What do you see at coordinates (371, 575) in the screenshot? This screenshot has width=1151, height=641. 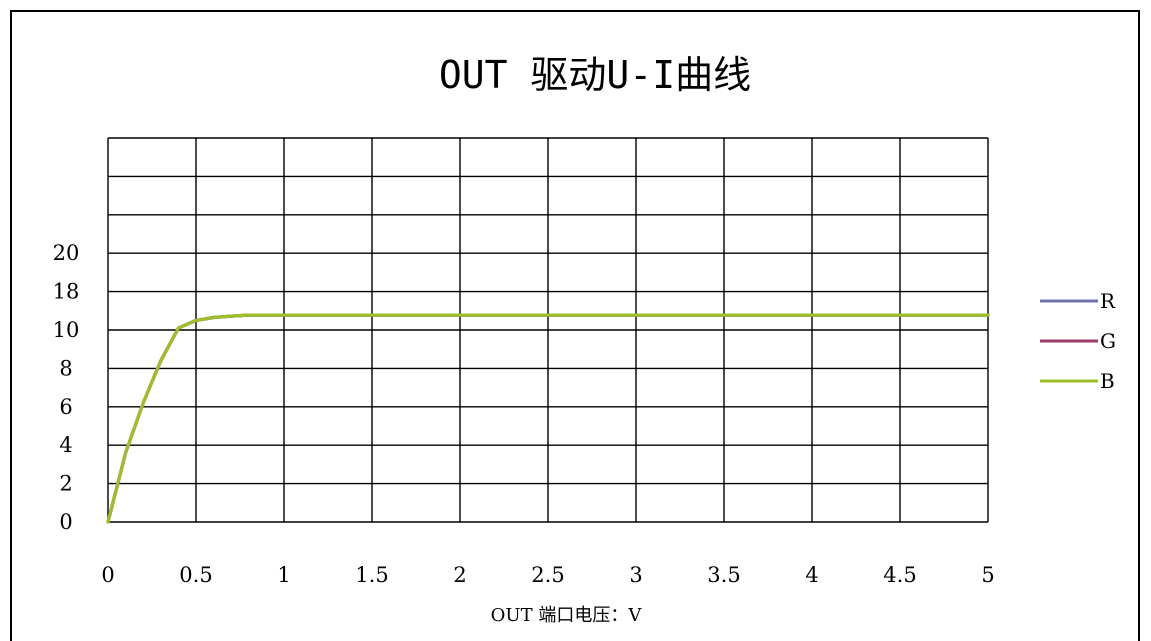 I see `x-tick-label: 1.5` at bounding box center [371, 575].